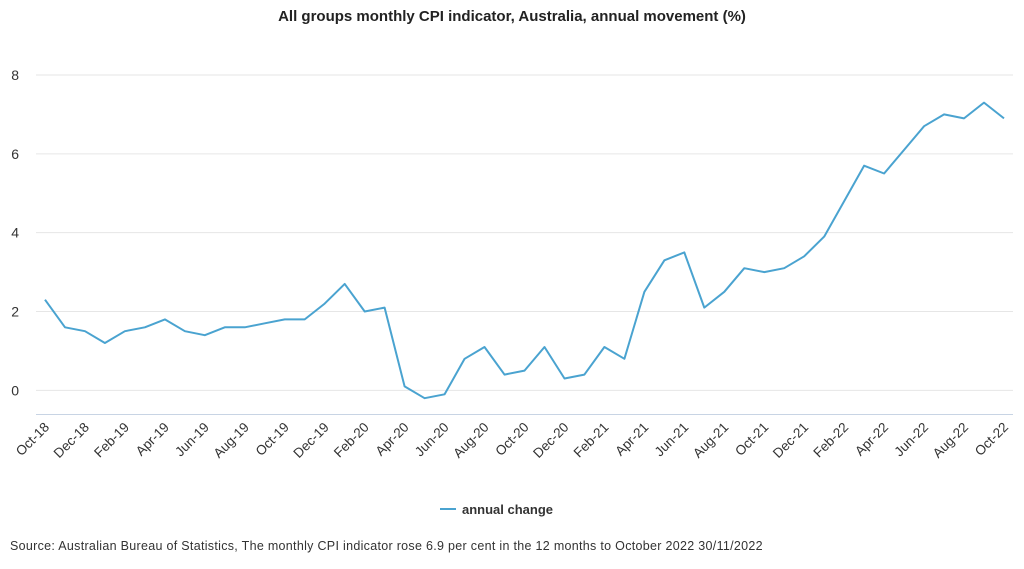  Describe the element at coordinates (32, 439) in the screenshot. I see `x-tick-label: Oct-18` at that location.